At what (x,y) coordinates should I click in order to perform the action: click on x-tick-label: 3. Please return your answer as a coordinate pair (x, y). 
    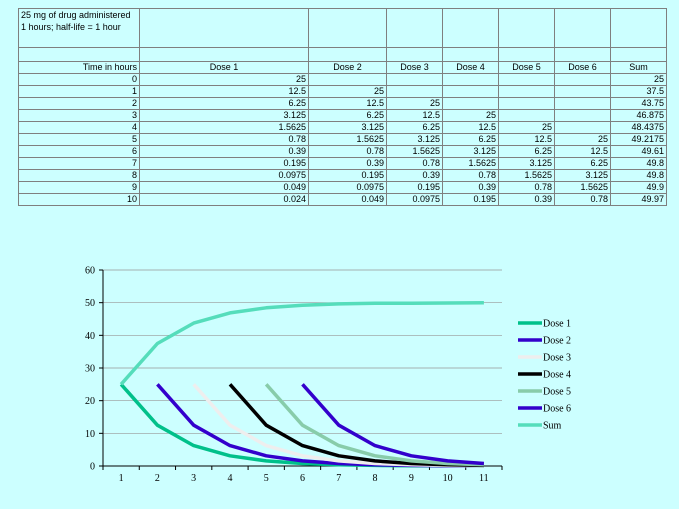
    Looking at the image, I should click on (193, 478).